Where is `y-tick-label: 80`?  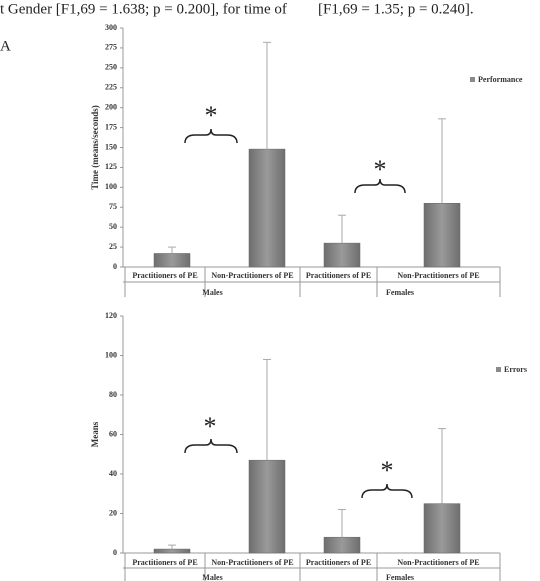
y-tick-label: 80 is located at coordinates (113, 394).